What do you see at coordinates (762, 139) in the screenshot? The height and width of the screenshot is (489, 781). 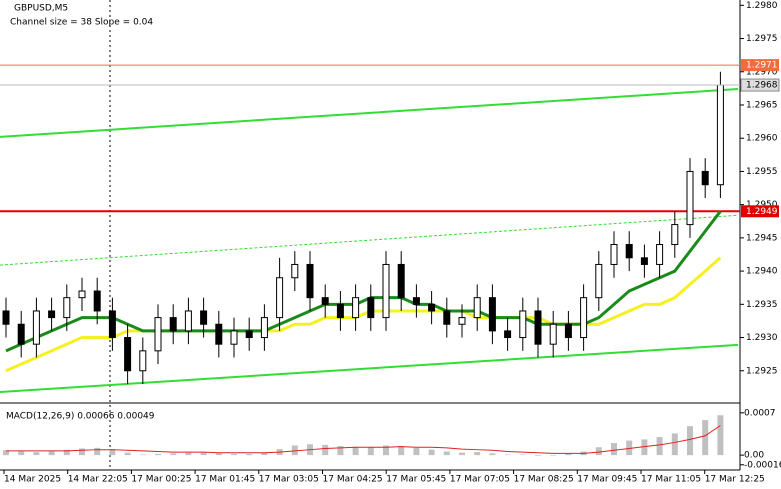 I see `y-tick-label: 1.2960` at bounding box center [762, 139].